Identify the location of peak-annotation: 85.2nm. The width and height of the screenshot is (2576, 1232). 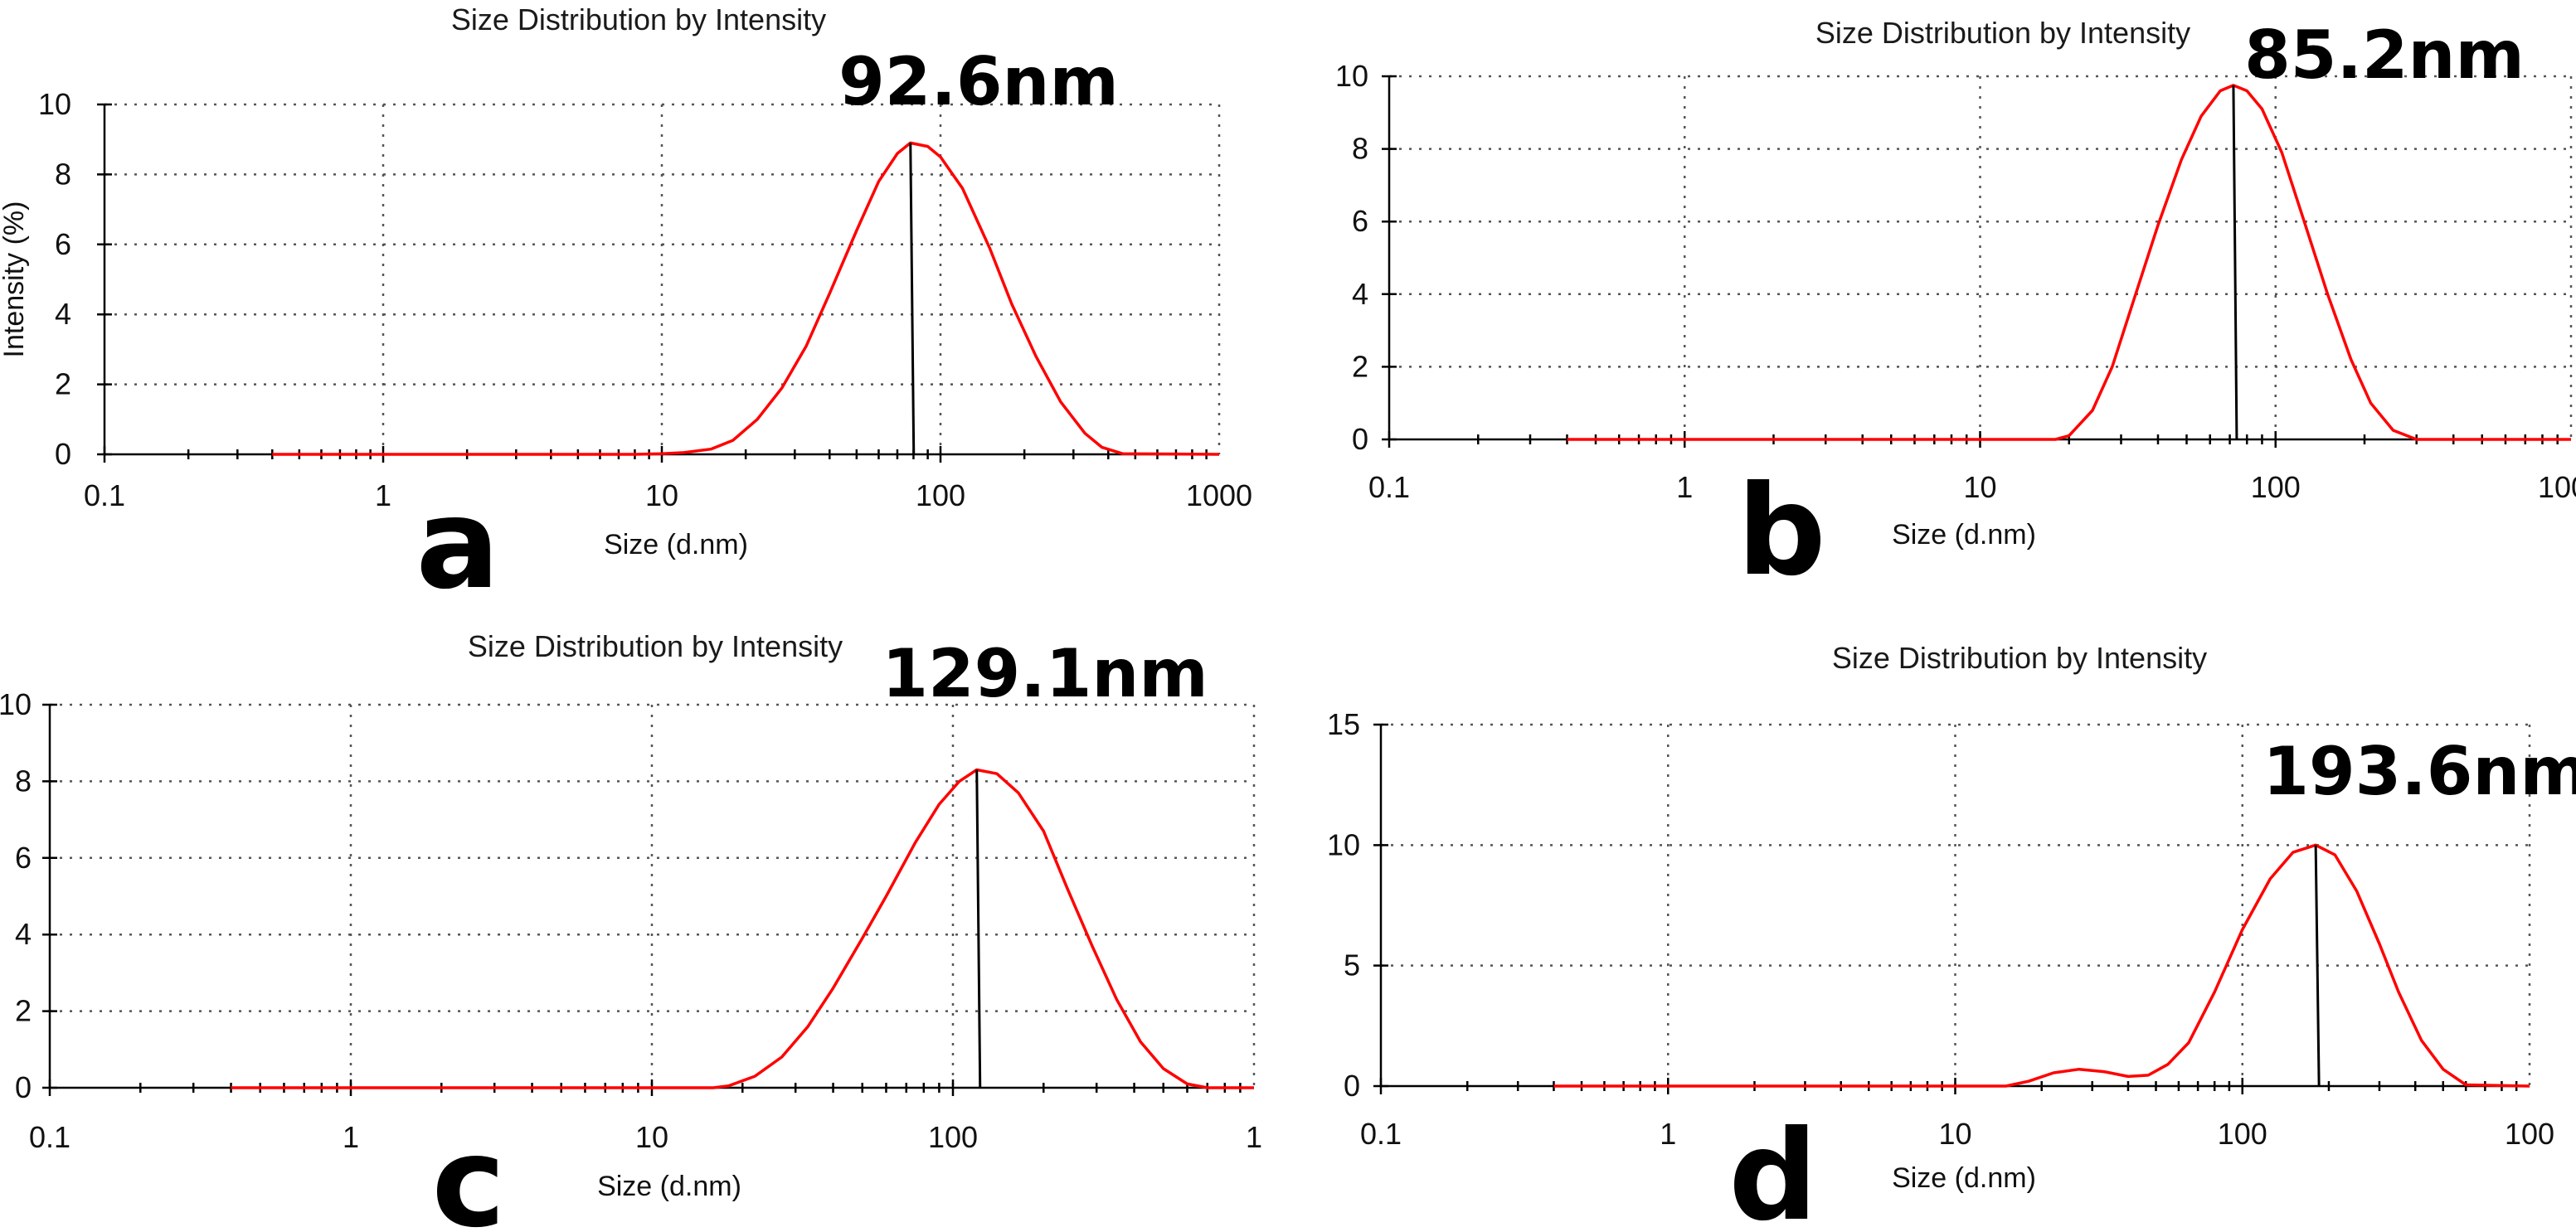
(2385, 55).